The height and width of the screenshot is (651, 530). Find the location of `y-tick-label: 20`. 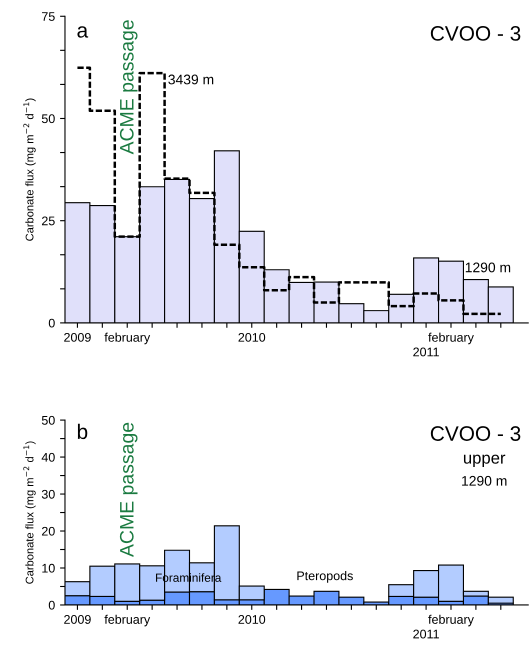

y-tick-label: 20 is located at coordinates (48, 531).